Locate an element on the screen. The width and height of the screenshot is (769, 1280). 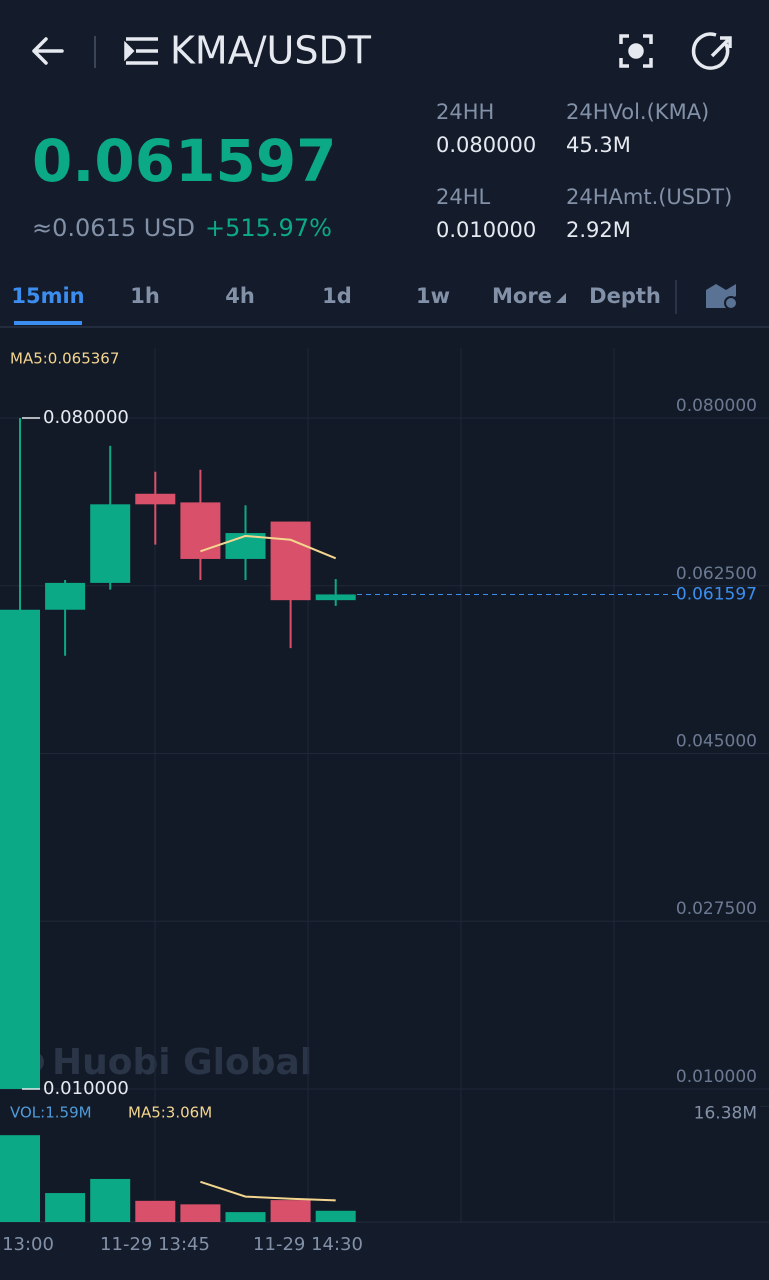
watermark: Huobi Global is located at coordinates (182, 1062).